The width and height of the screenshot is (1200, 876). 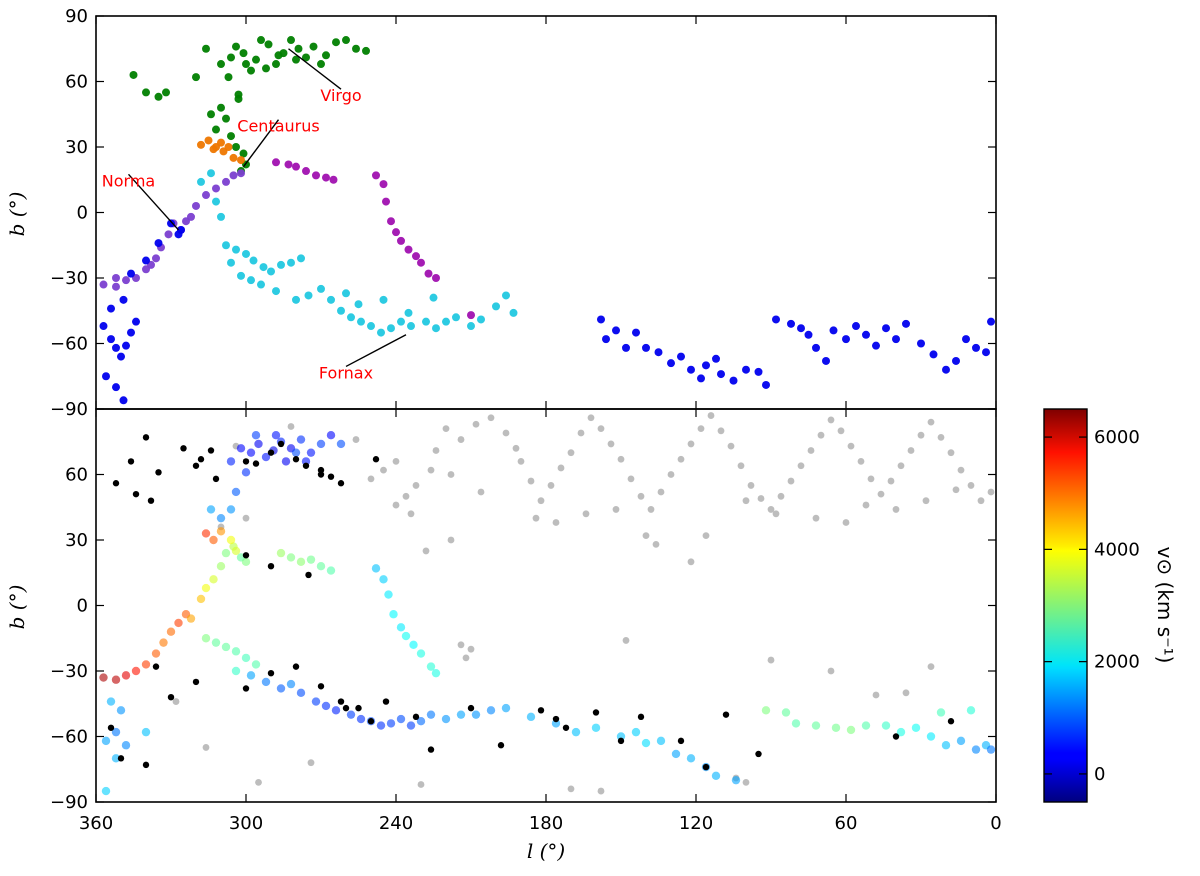 I want to click on annotation-label-centaurus: Centaurus, so click(x=278, y=126).